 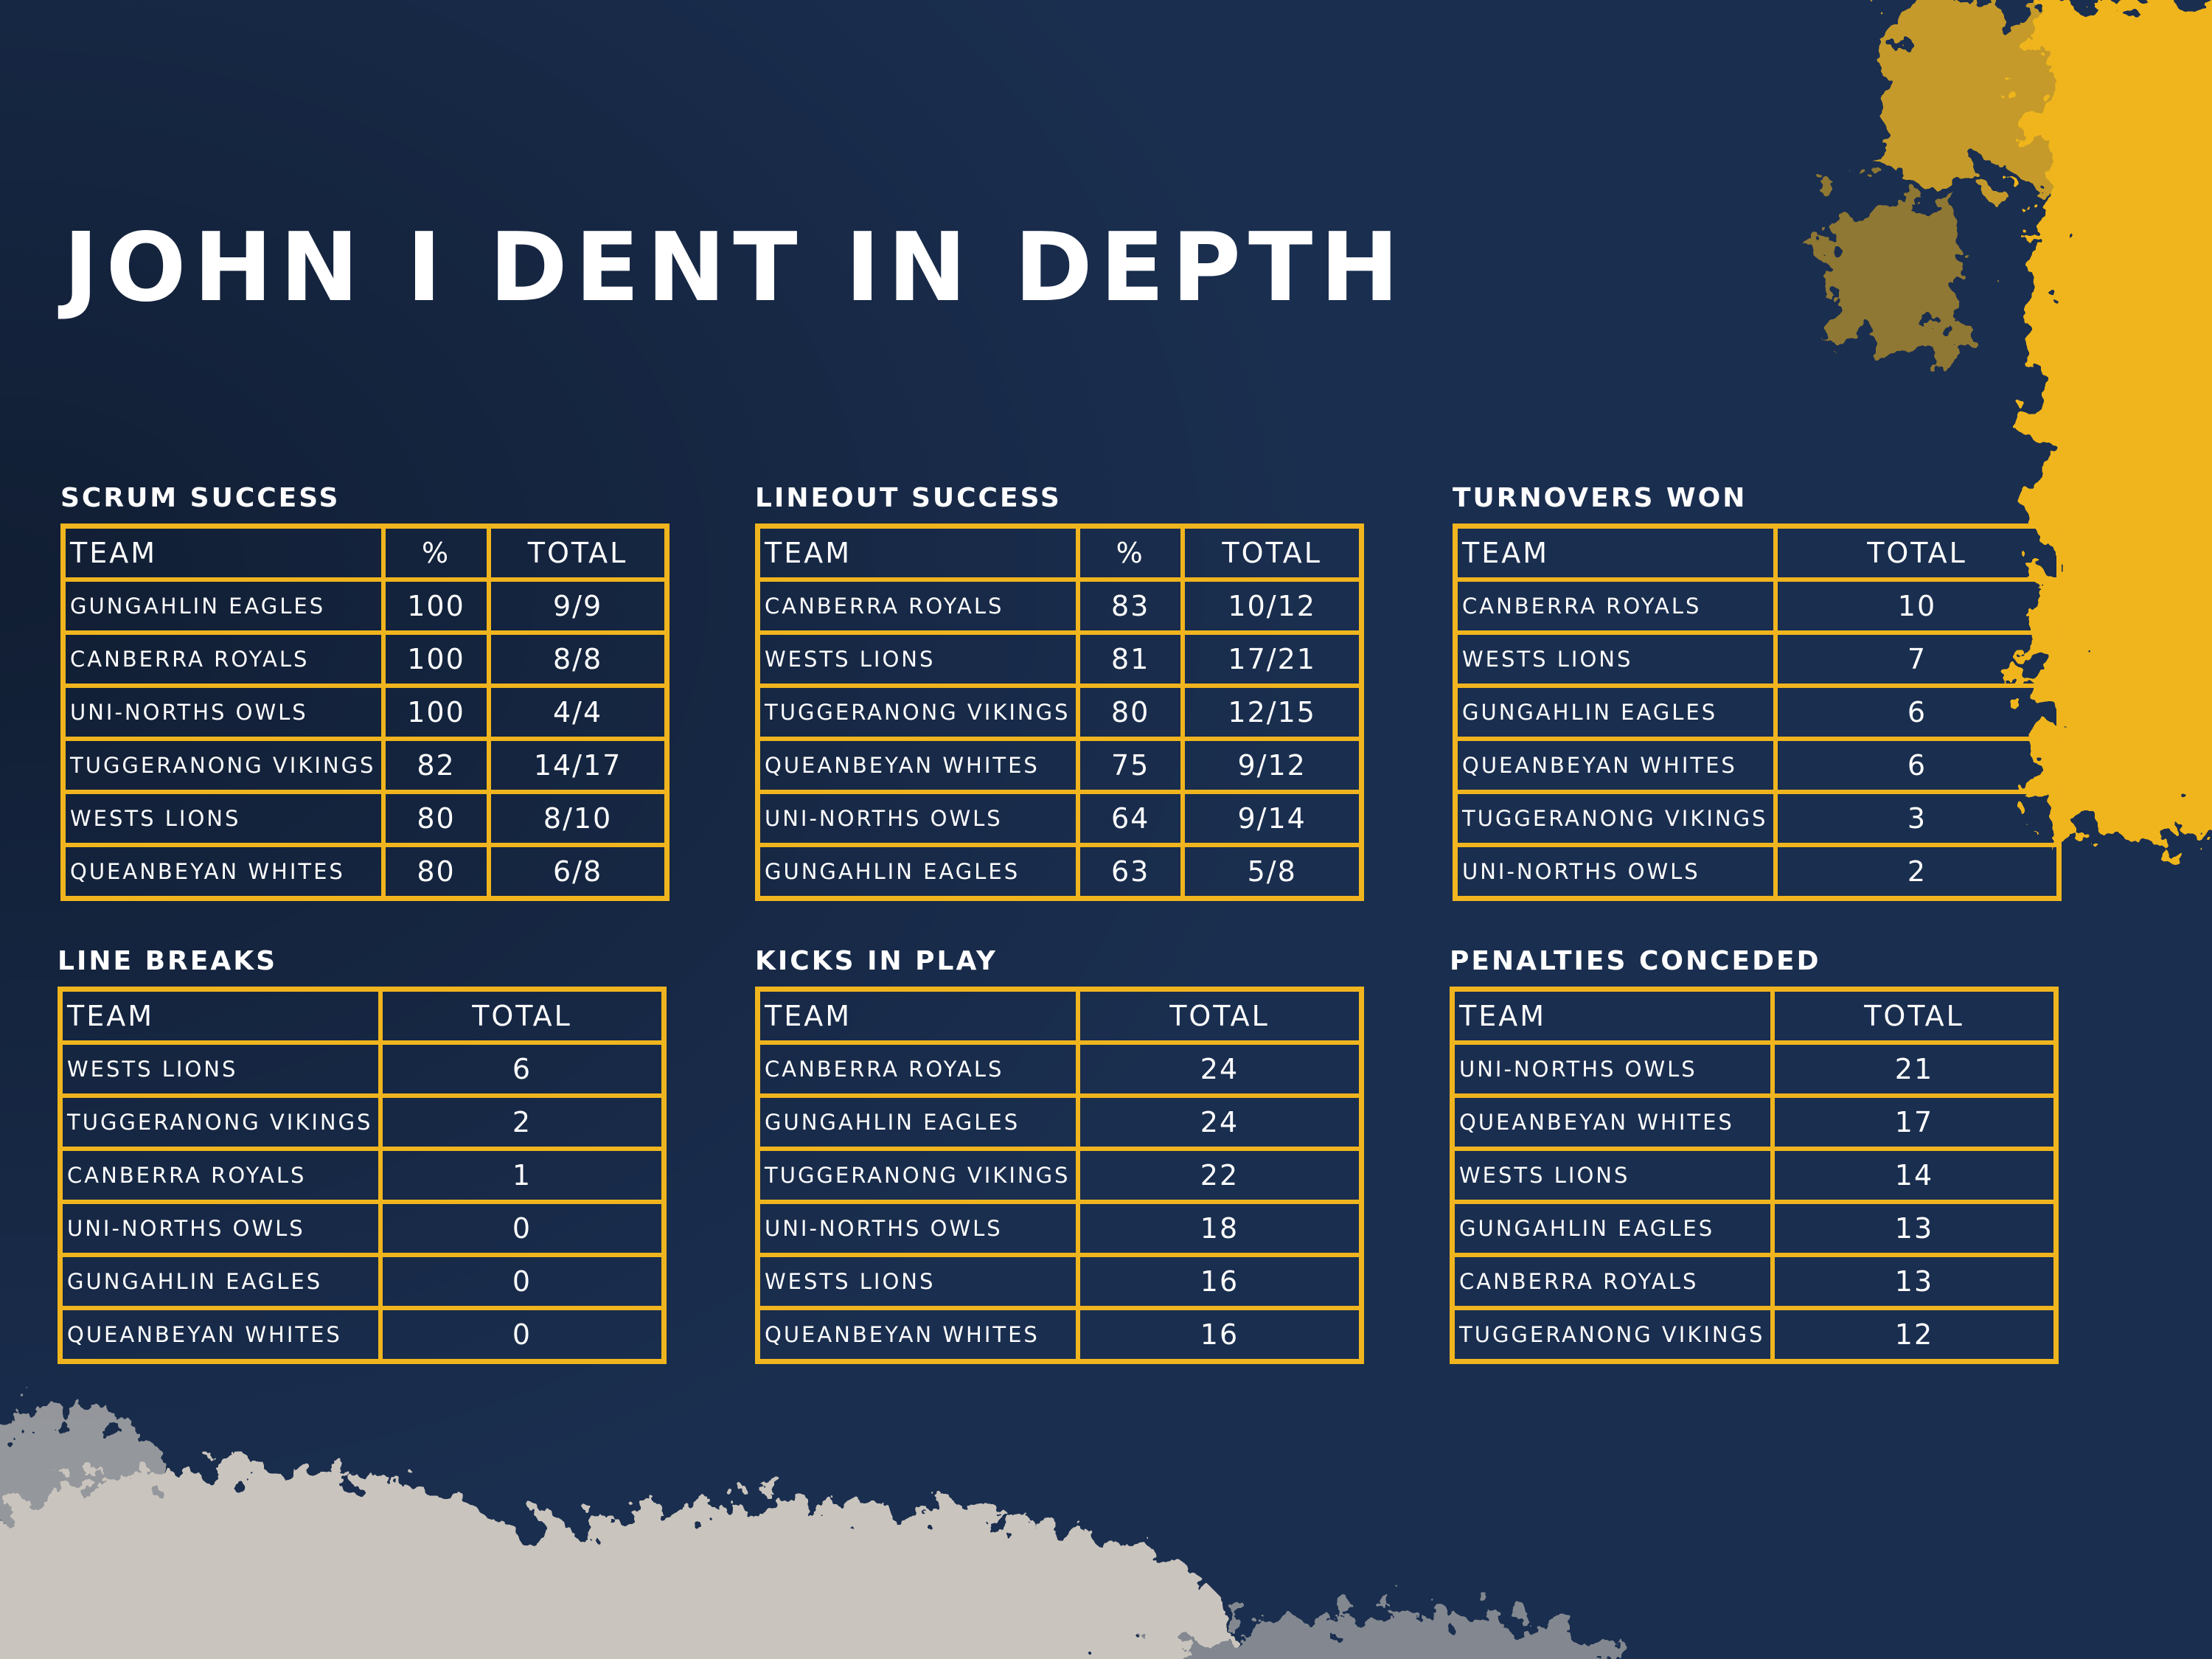 I want to click on table-row: TUGGERANONG VIKINGS 3, so click(x=1757, y=818).